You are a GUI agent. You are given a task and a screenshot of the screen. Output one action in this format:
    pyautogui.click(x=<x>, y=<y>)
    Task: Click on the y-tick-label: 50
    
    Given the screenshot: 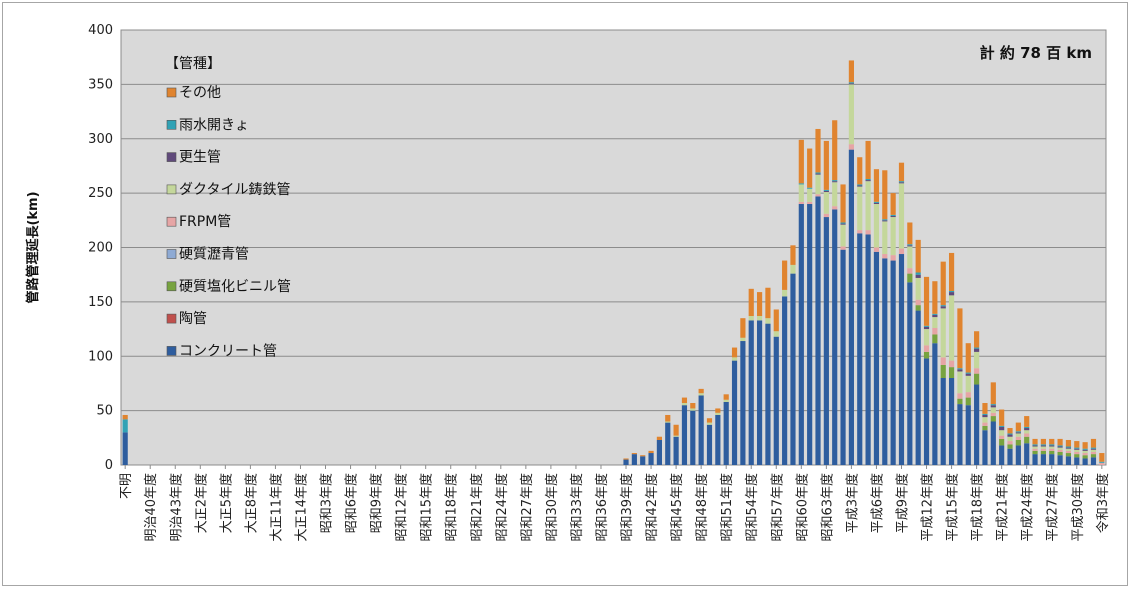 What is the action you would take?
    pyautogui.click(x=104, y=411)
    